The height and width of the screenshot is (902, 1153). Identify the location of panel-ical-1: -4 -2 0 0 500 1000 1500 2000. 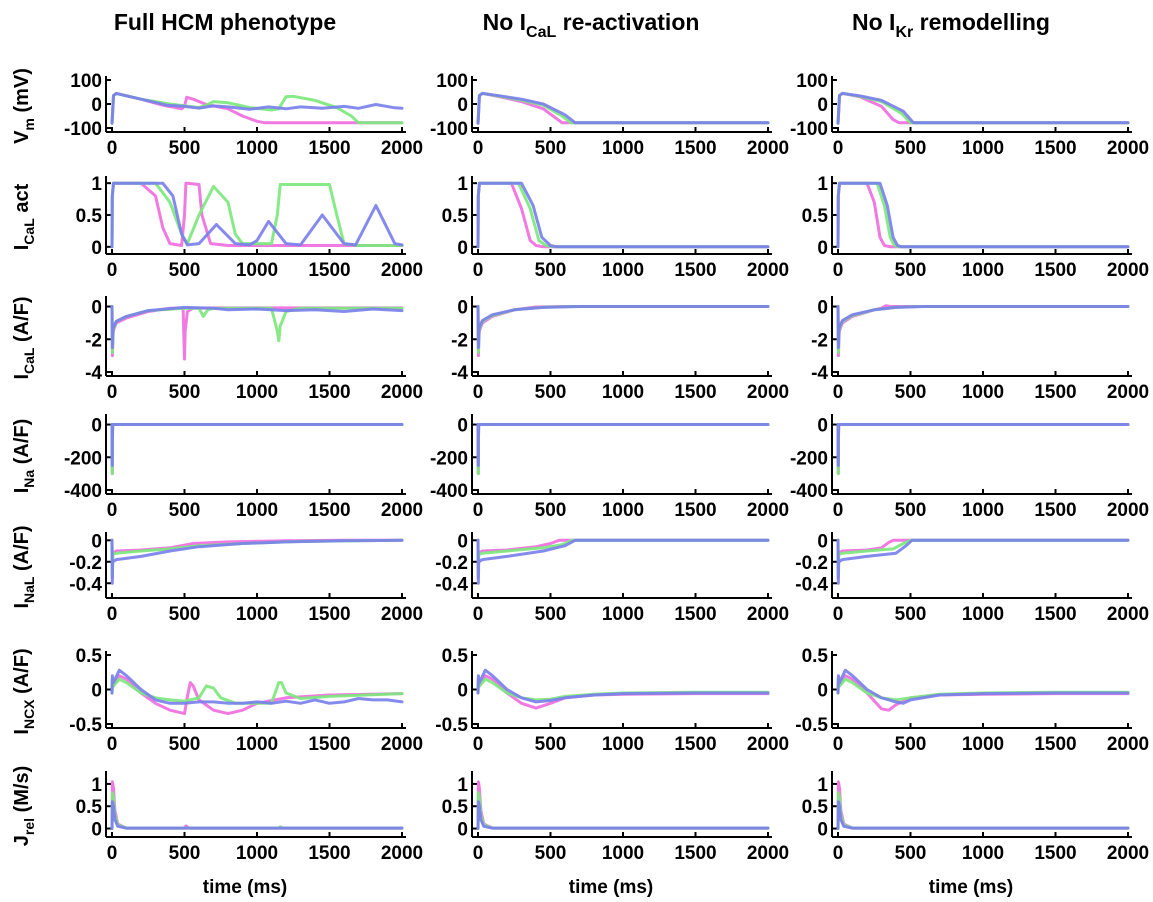
(620, 349).